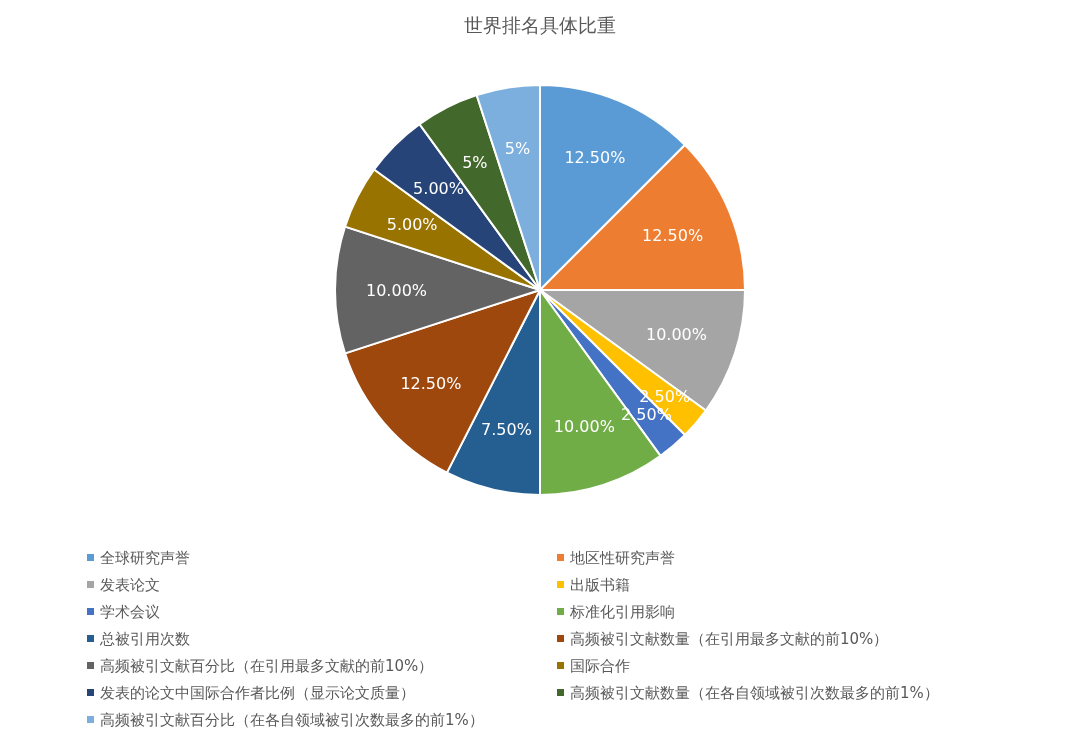  Describe the element at coordinates (600, 584) in the screenshot. I see `legend-label: 出版书籍` at that location.